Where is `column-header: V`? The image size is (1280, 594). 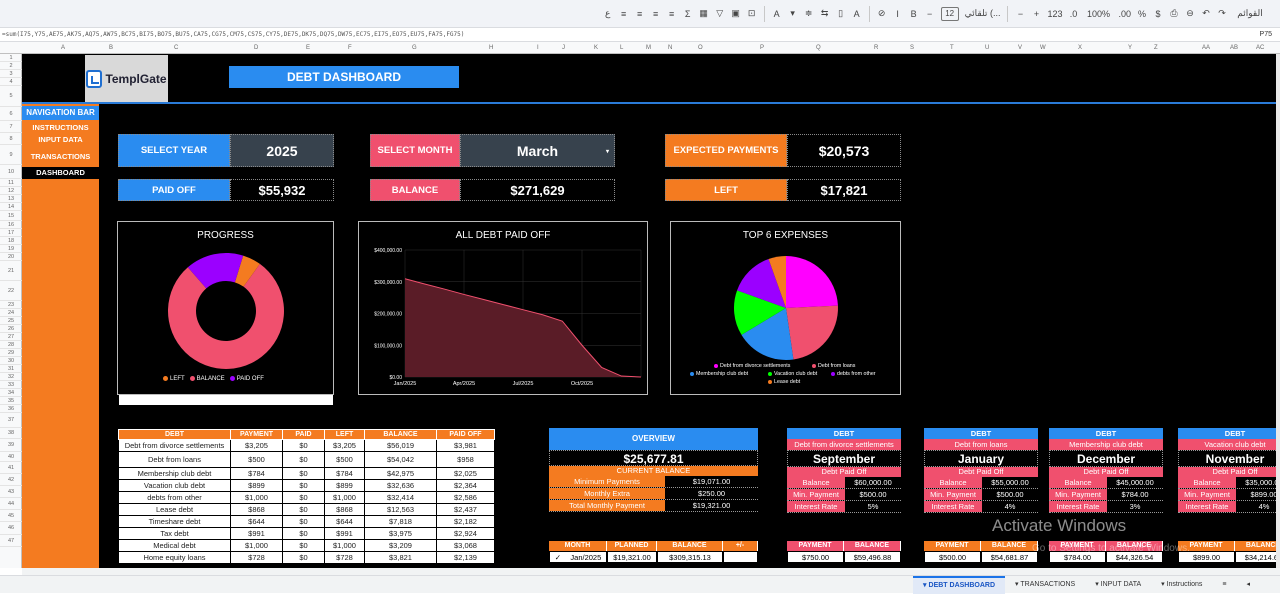
column-header: V is located at coordinates (1020, 48).